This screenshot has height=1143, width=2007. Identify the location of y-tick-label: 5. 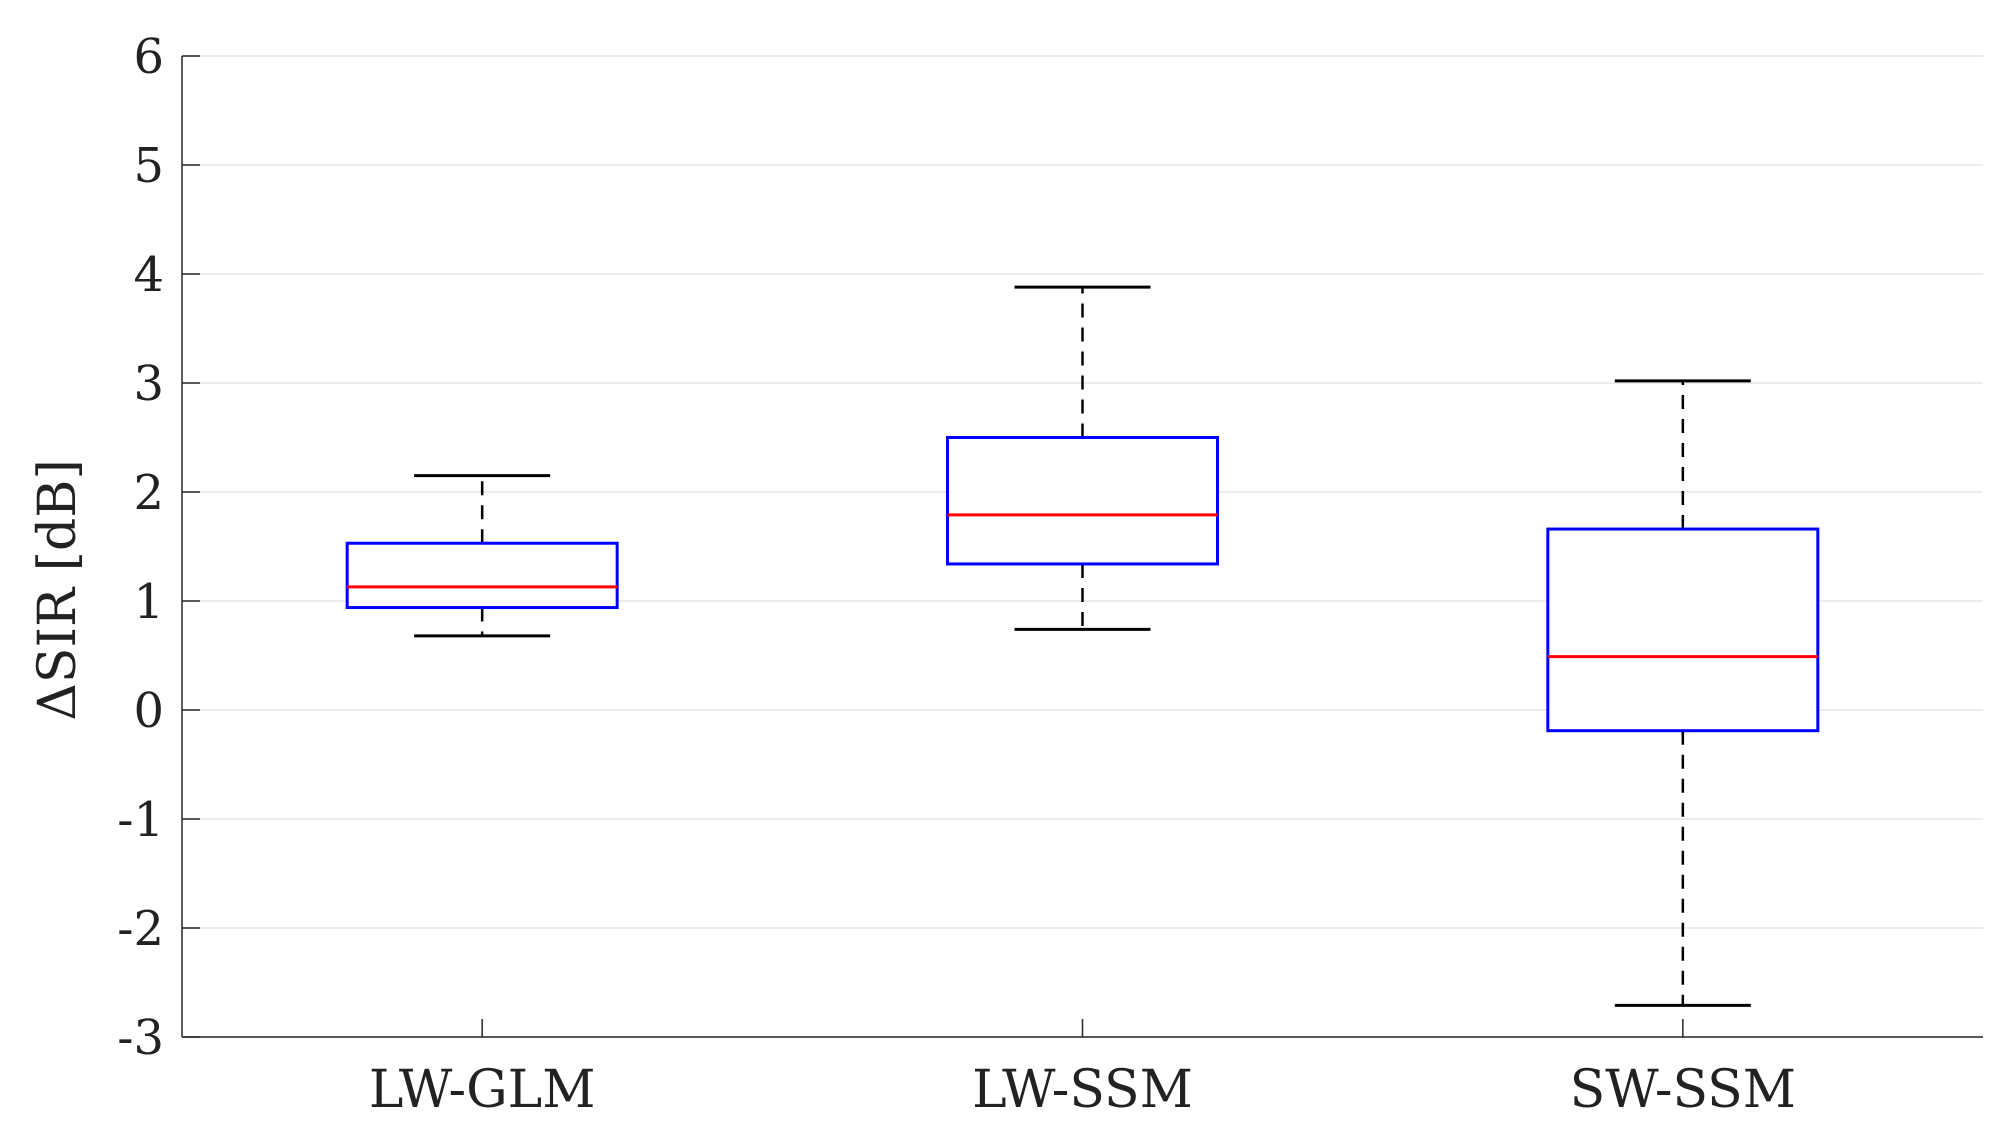
(148, 166).